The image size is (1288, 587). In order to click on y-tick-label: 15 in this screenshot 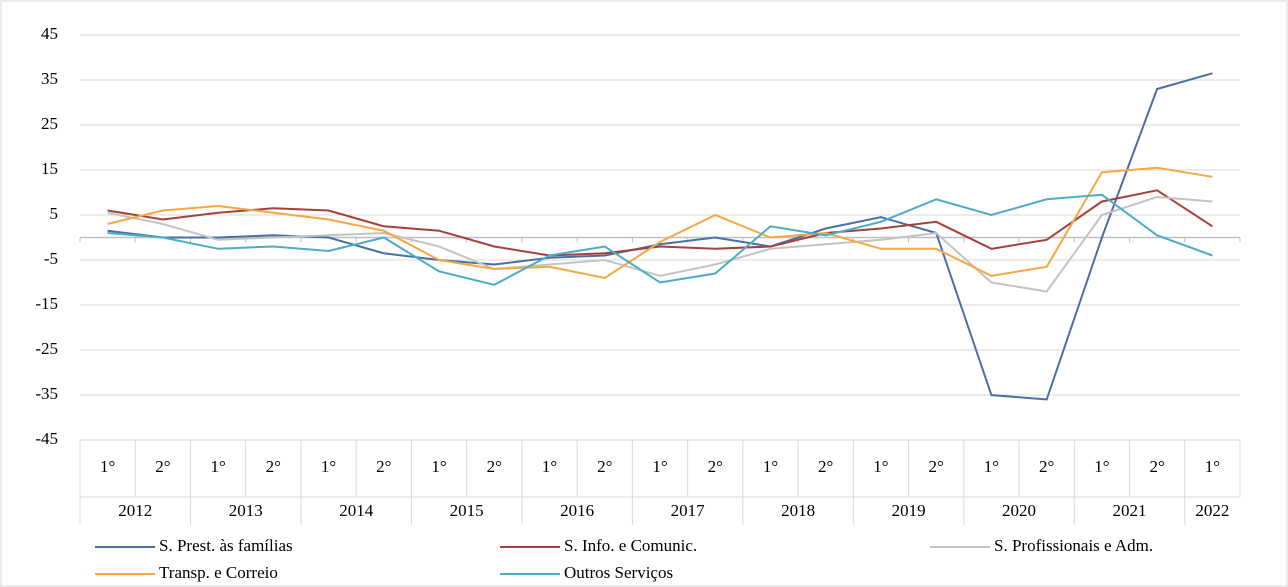, I will do `click(49, 168)`.